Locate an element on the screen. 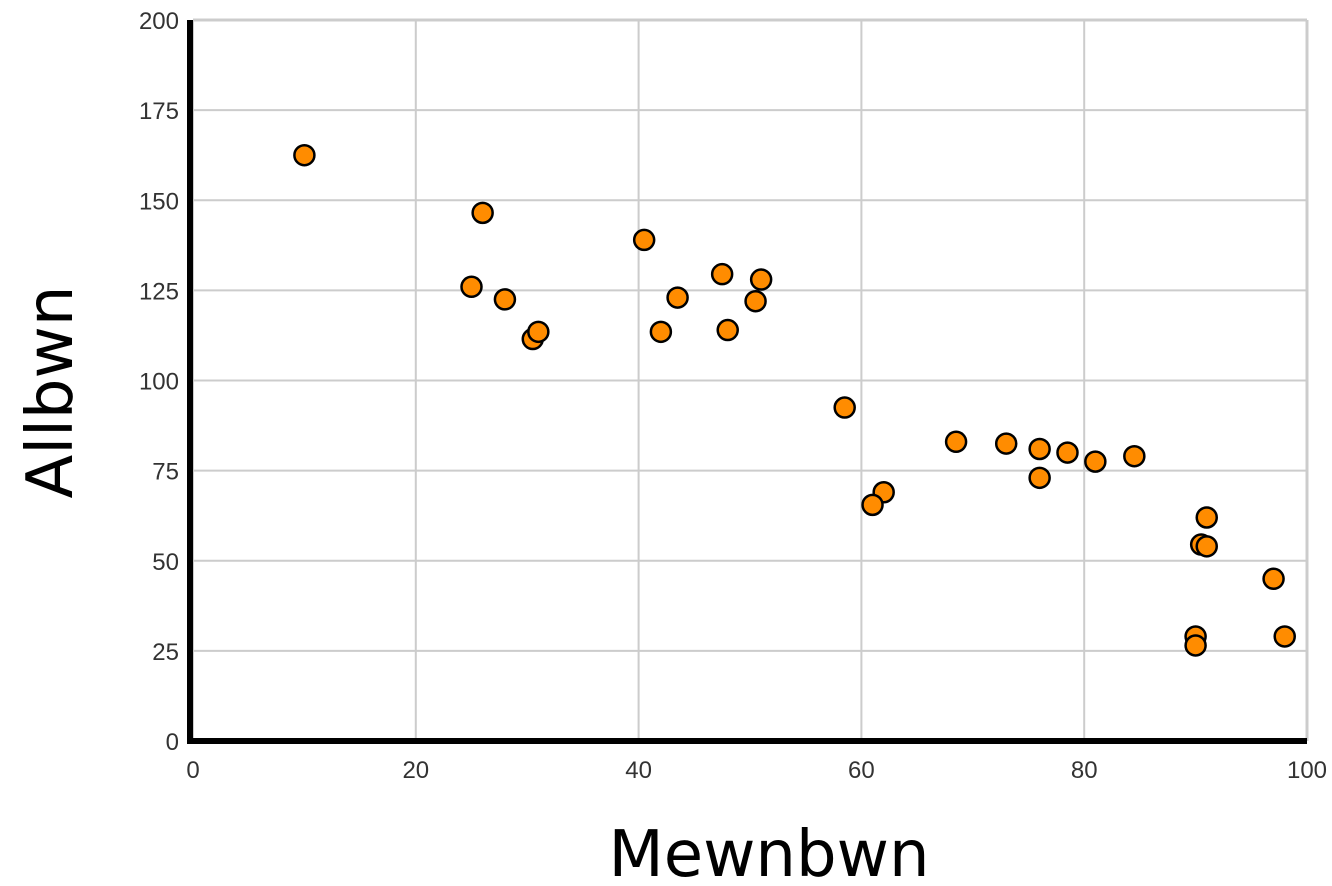 The width and height of the screenshot is (1332, 886). y-tick-label: 25 is located at coordinates (165, 652).